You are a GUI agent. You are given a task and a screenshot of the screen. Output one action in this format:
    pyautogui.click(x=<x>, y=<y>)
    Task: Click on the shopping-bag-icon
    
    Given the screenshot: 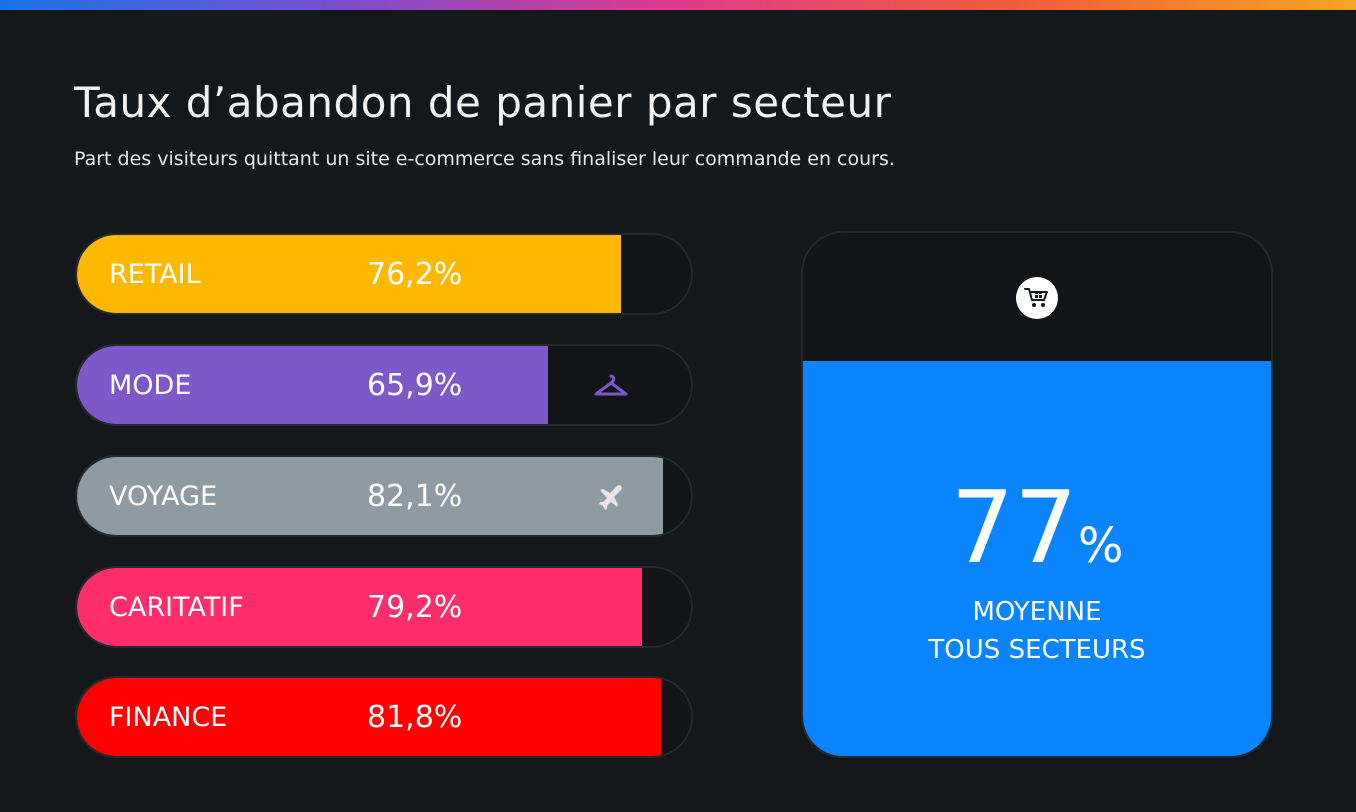 What is the action you would take?
    pyautogui.click(x=611, y=274)
    